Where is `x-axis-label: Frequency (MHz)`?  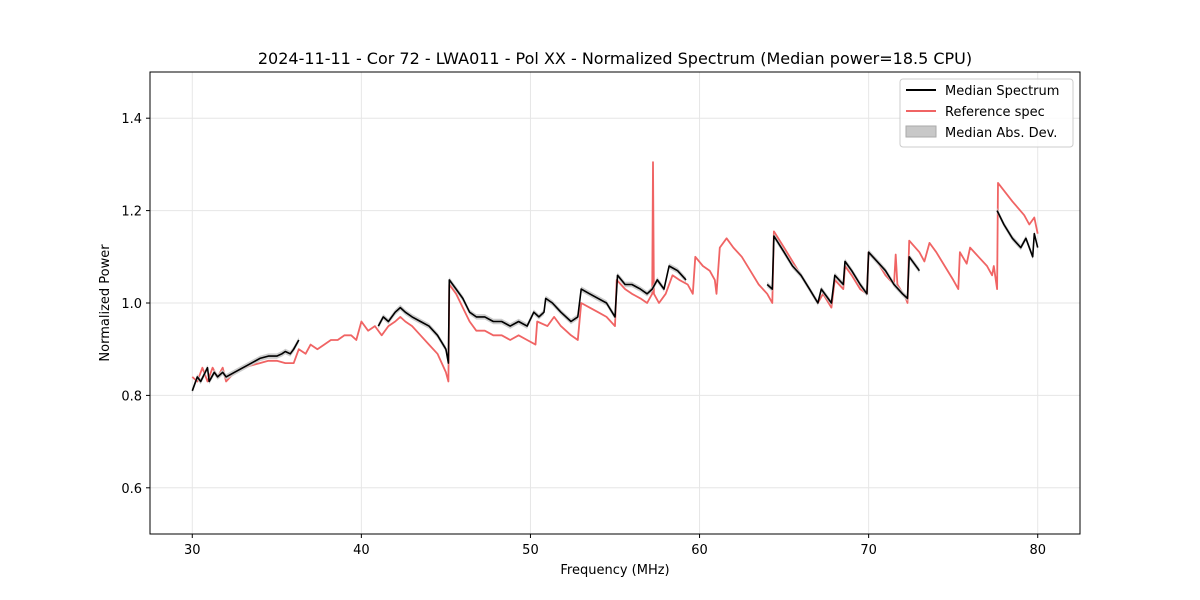 x-axis-label: Frequency (MHz) is located at coordinates (614, 570).